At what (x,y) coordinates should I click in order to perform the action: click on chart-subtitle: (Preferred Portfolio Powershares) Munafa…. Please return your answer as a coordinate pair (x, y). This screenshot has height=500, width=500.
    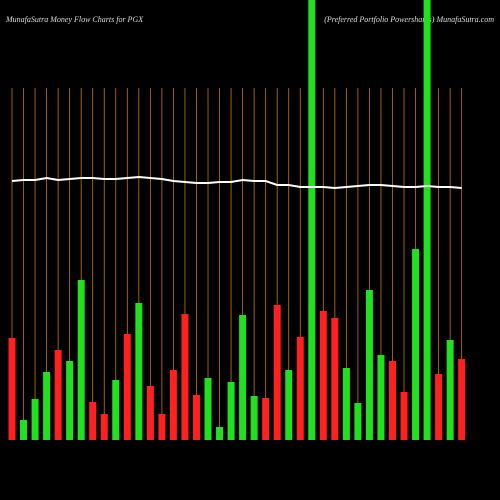
    Looking at the image, I should click on (409, 19).